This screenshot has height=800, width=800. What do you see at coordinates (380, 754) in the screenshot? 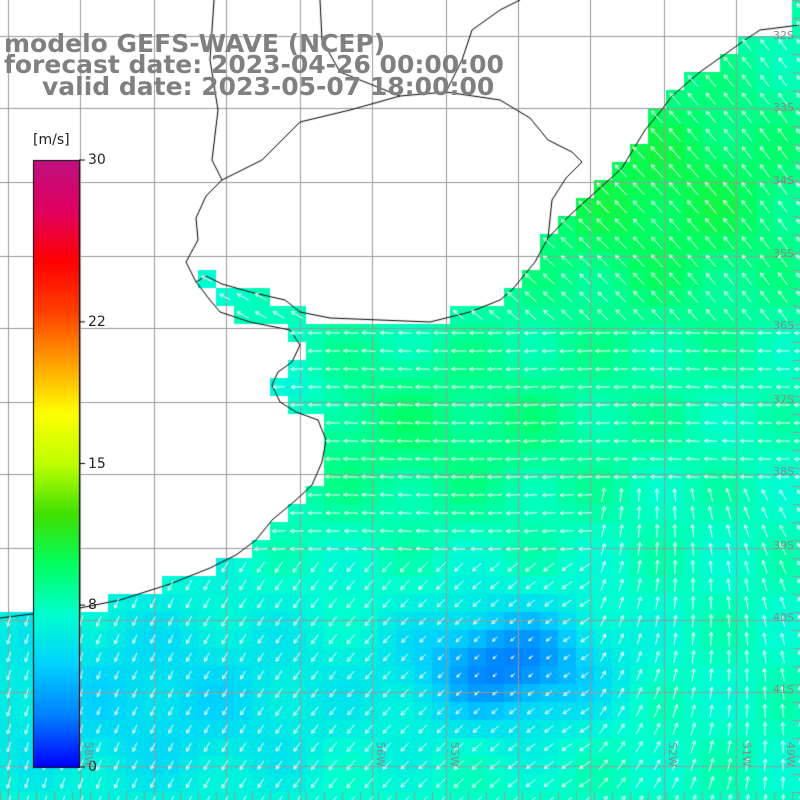
I see `longitude-label: 56W` at bounding box center [380, 754].